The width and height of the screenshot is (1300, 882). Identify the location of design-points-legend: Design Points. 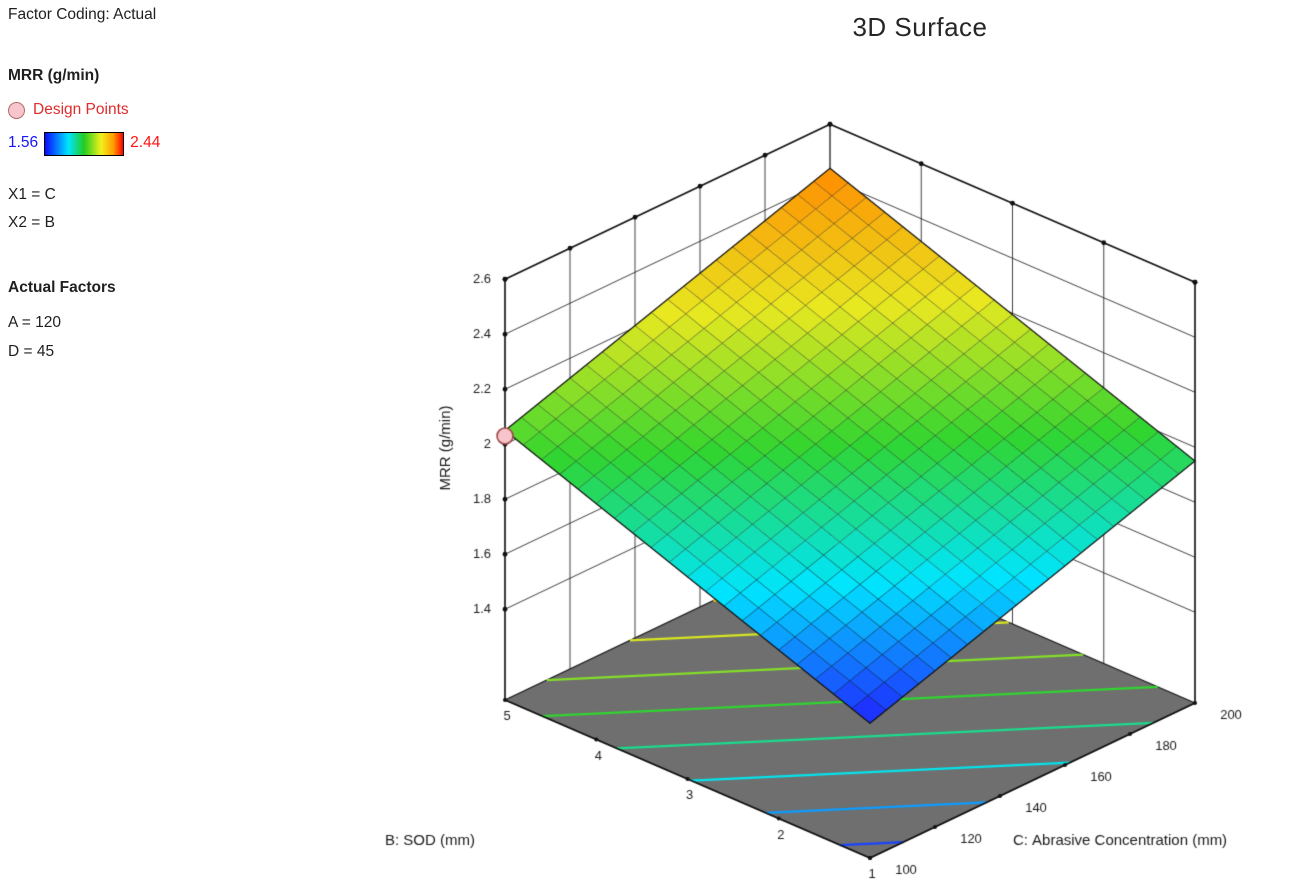
(123, 110).